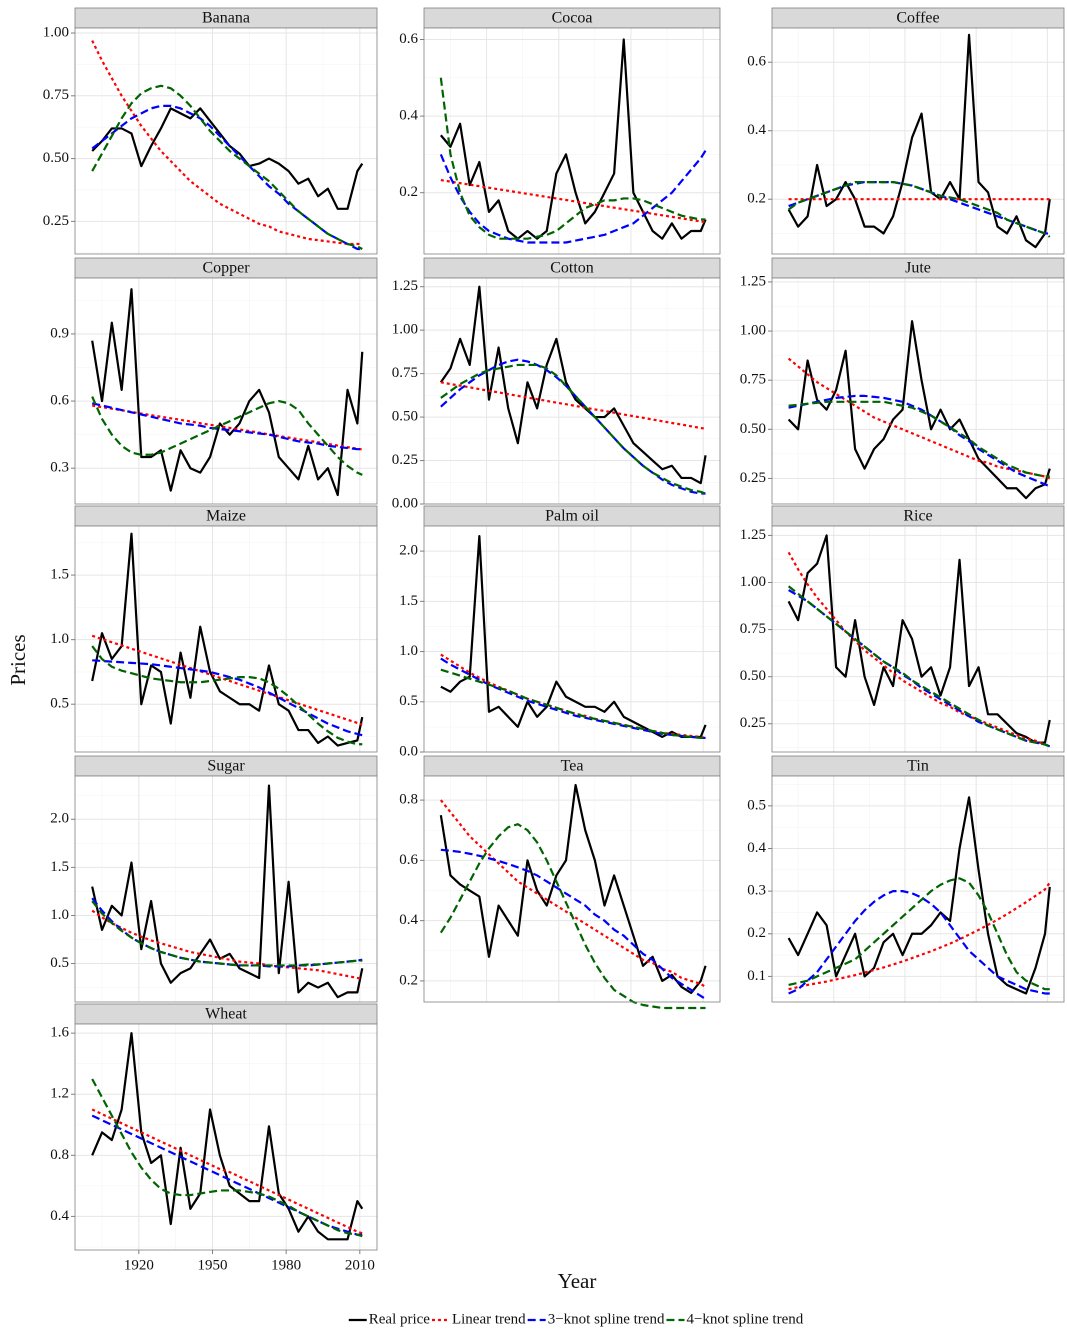 The height and width of the screenshot is (1336, 1067). Describe the element at coordinates (572, 18) in the screenshot. I see `panel-title: Cocoa` at that location.